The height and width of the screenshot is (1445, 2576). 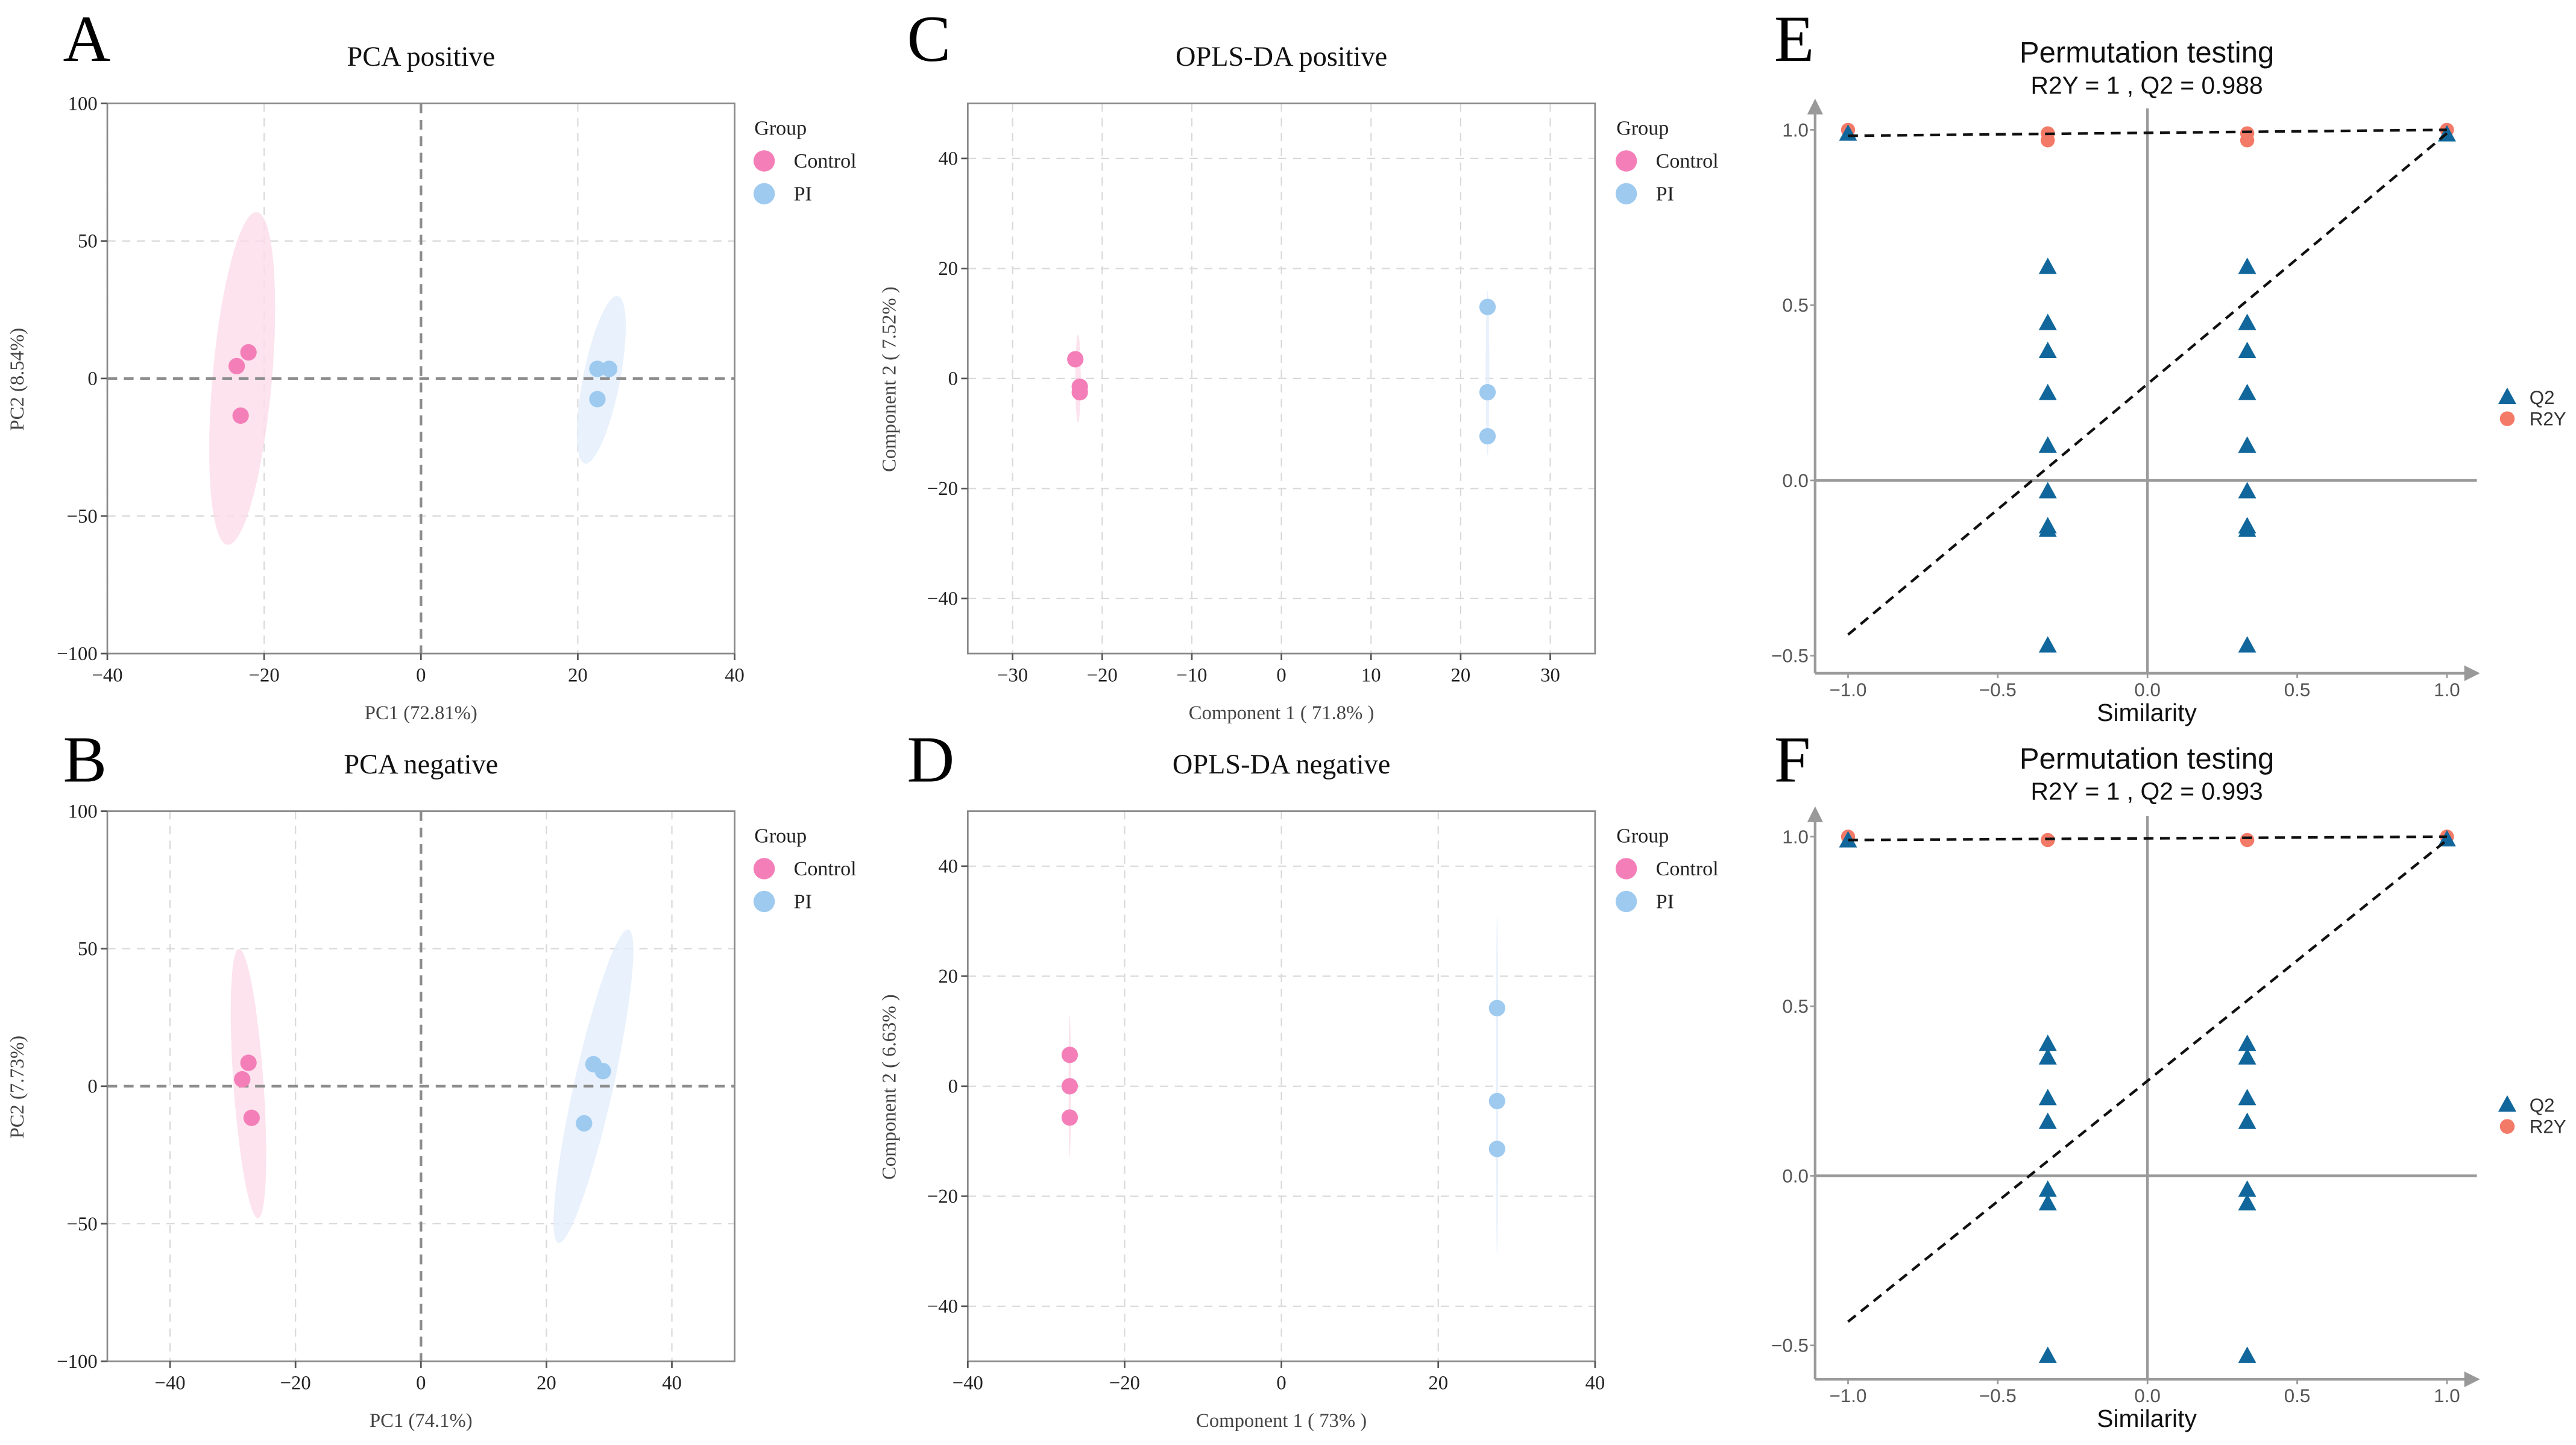 I want to click on y-axis-label: PC2 (7.73%), so click(x=17, y=1087).